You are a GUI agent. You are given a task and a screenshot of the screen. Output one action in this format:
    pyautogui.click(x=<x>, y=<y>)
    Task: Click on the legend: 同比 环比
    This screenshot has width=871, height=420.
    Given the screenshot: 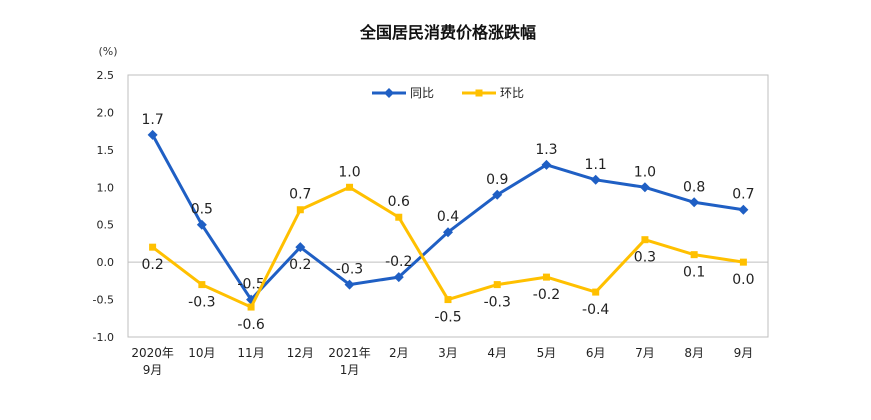 What is the action you would take?
    pyautogui.click(x=448, y=93)
    